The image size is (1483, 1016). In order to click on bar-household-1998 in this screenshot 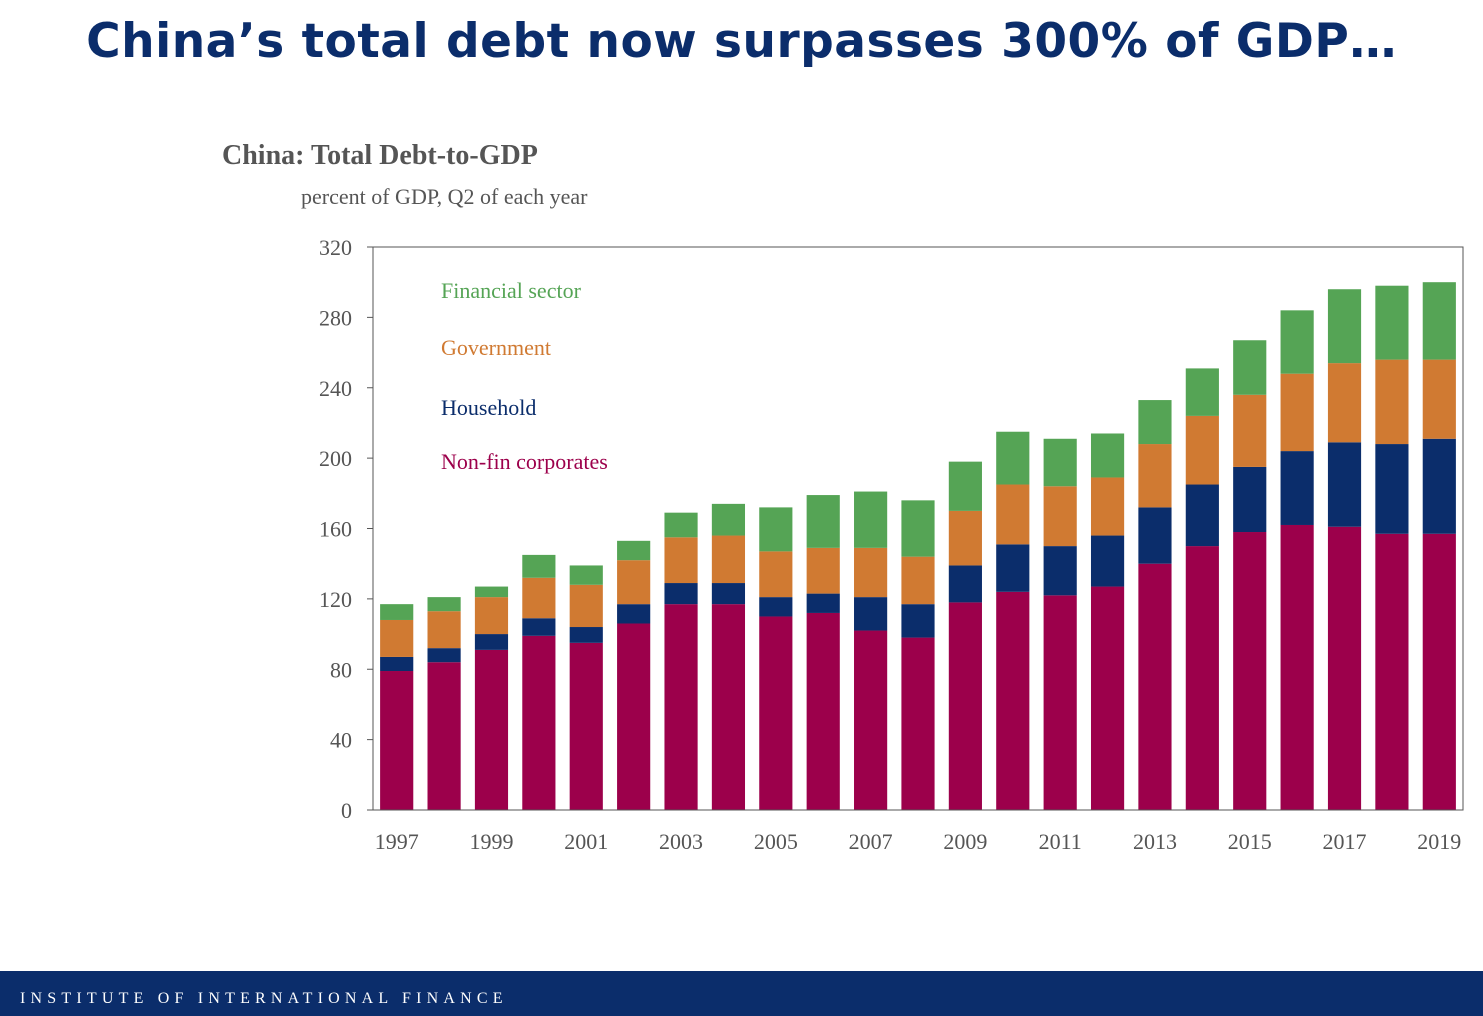, I will do `click(444, 655)`.